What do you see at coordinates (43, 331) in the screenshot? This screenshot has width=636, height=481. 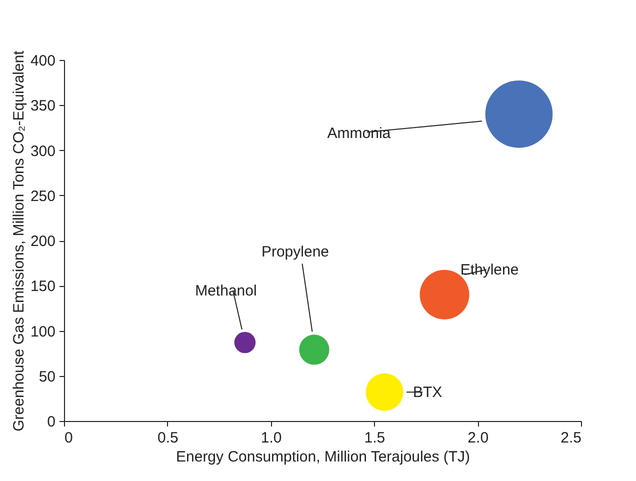 I see `y-tick-label: 100` at bounding box center [43, 331].